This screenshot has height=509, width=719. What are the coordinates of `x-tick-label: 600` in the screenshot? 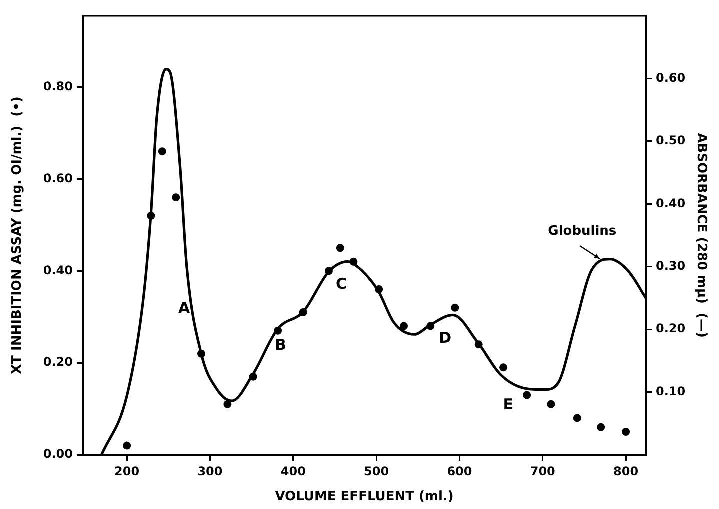 It's located at (459, 471).